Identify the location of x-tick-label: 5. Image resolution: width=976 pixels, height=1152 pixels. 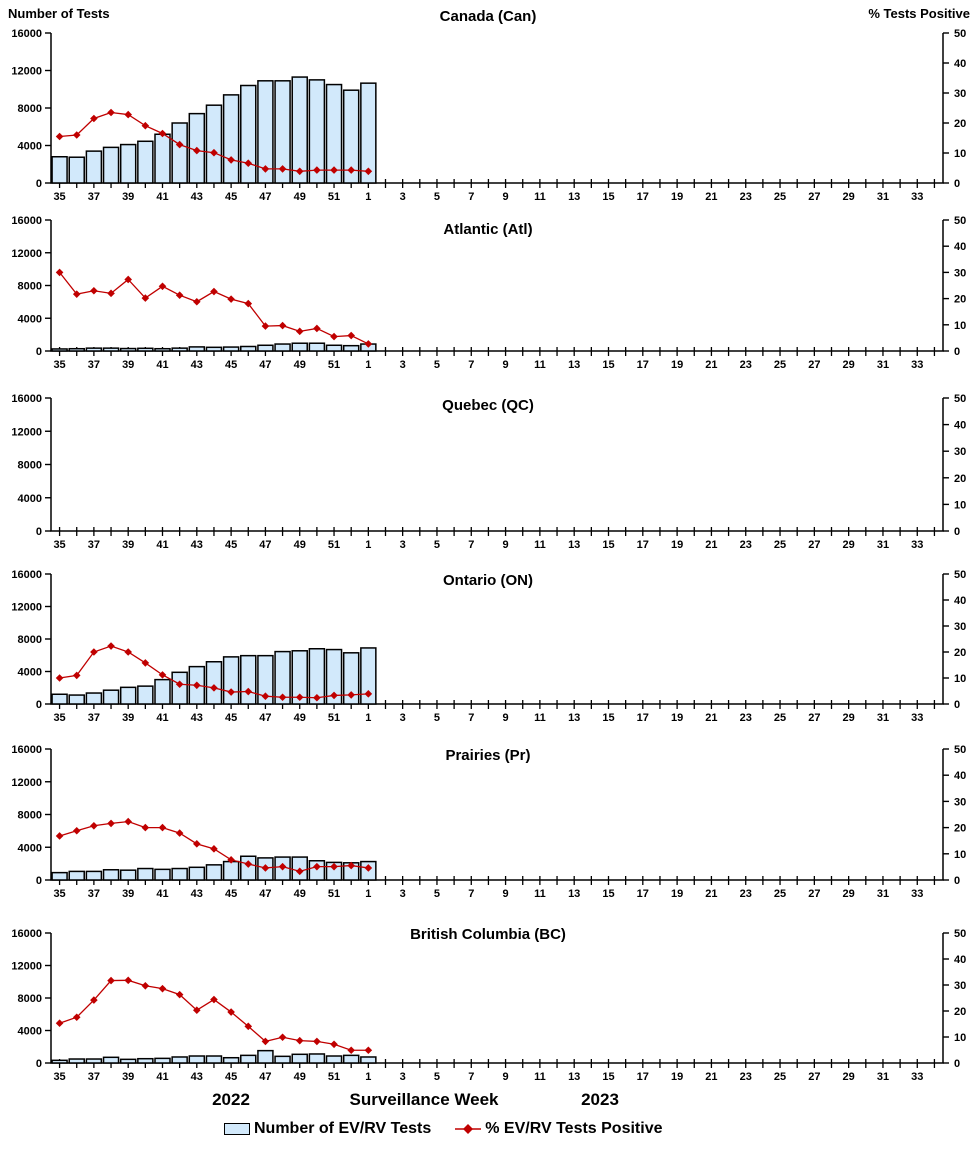
(437, 197).